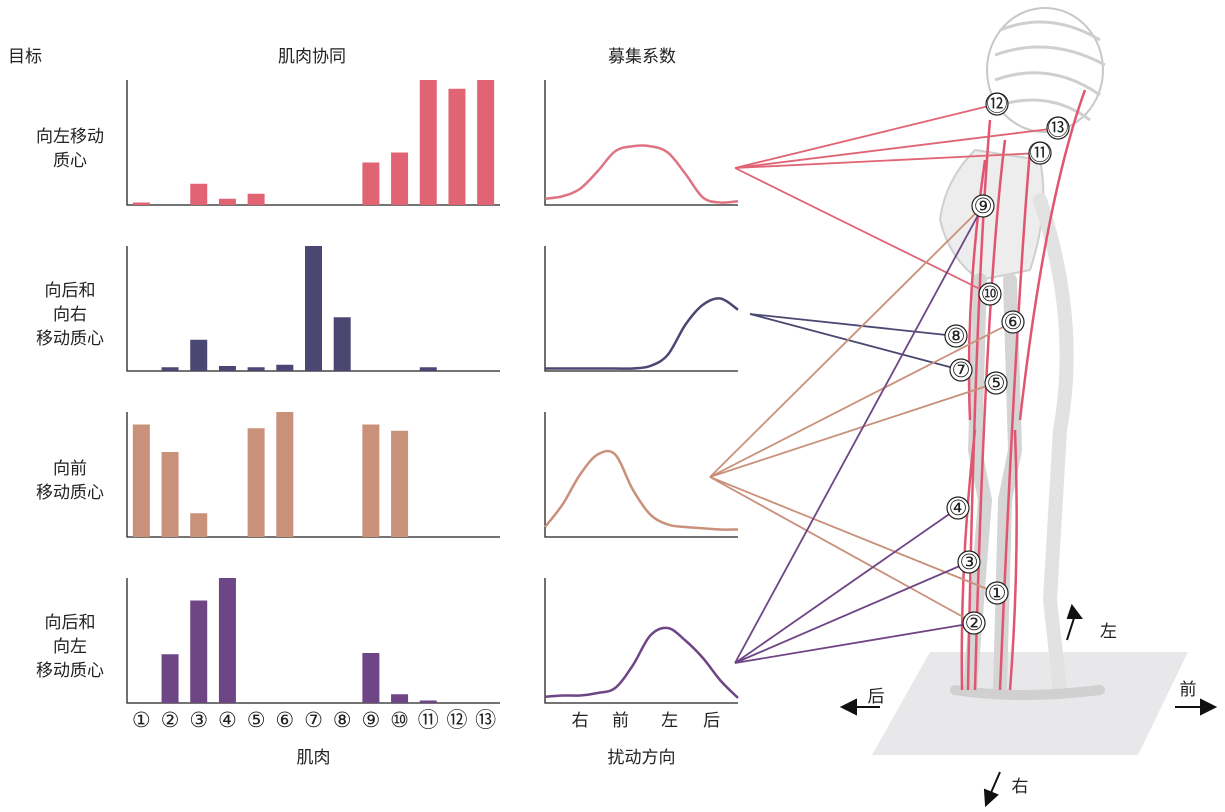 The width and height of the screenshot is (1225, 812). I want to click on x-tick-label: 后, so click(711, 721).